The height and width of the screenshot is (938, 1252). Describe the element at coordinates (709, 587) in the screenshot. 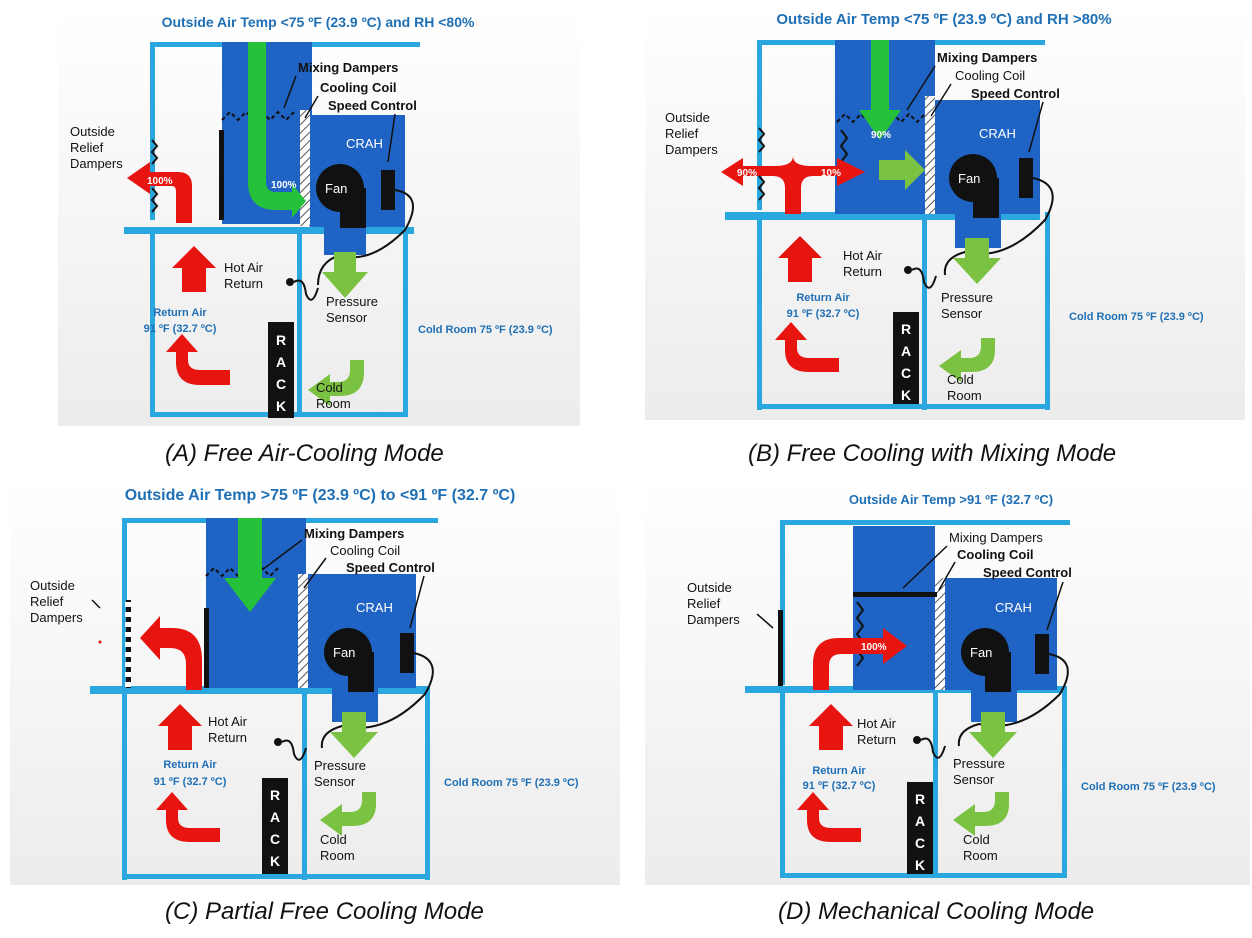

I see `relief-label-1: Outside` at that location.